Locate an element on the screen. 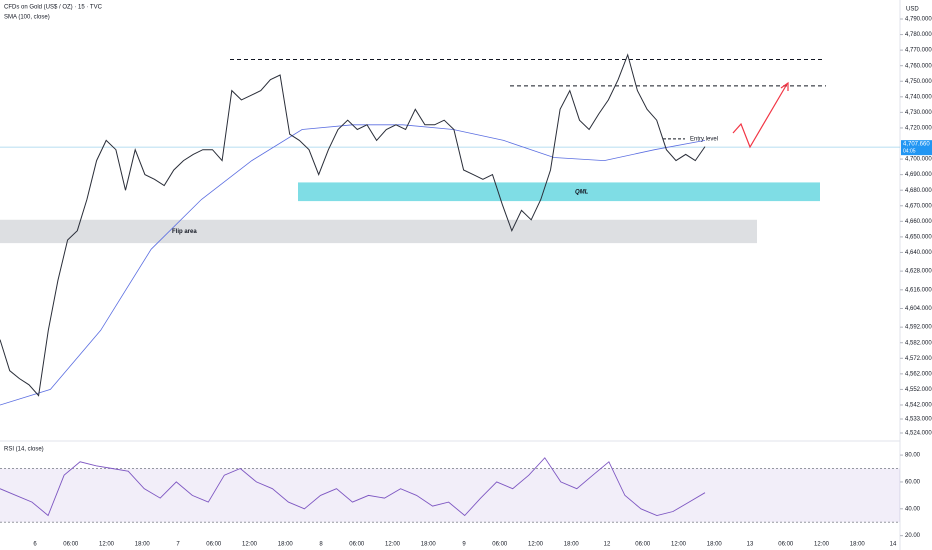 This screenshot has width=932, height=550. y-tick-label: 4,650.000 is located at coordinates (918, 237).